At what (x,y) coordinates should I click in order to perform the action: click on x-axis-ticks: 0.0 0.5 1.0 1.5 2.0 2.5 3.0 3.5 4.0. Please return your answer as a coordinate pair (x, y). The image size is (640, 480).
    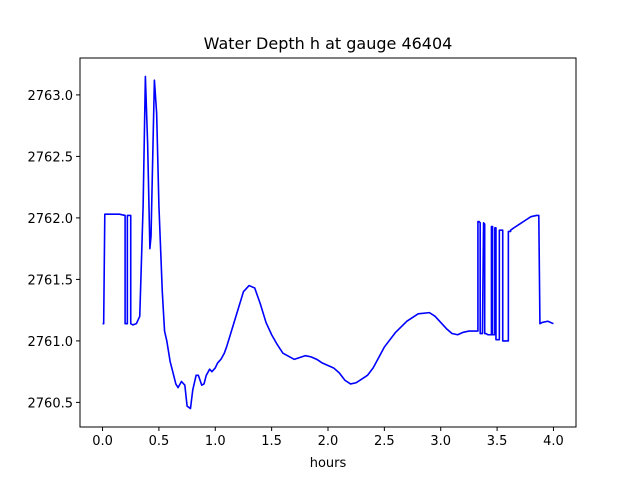
    Looking at the image, I should click on (328, 438).